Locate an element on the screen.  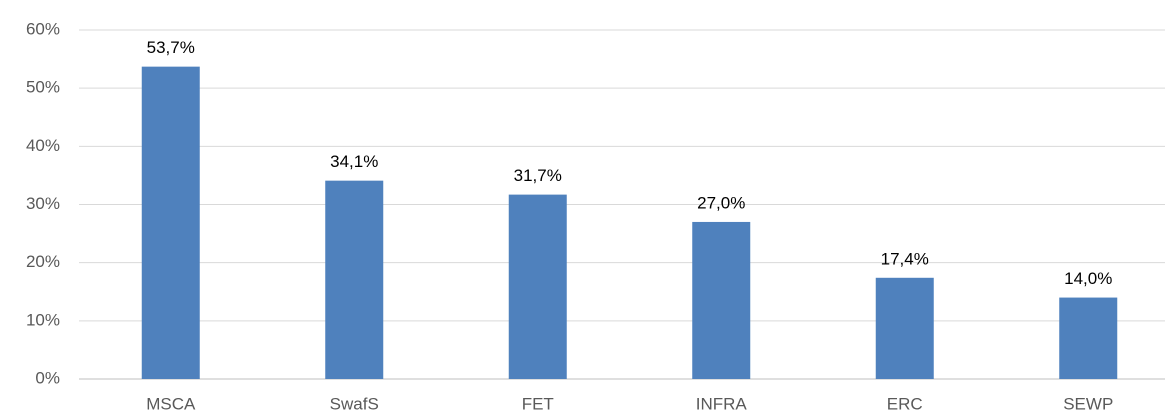
x-tick-label: MSCA is located at coordinates (171, 403).